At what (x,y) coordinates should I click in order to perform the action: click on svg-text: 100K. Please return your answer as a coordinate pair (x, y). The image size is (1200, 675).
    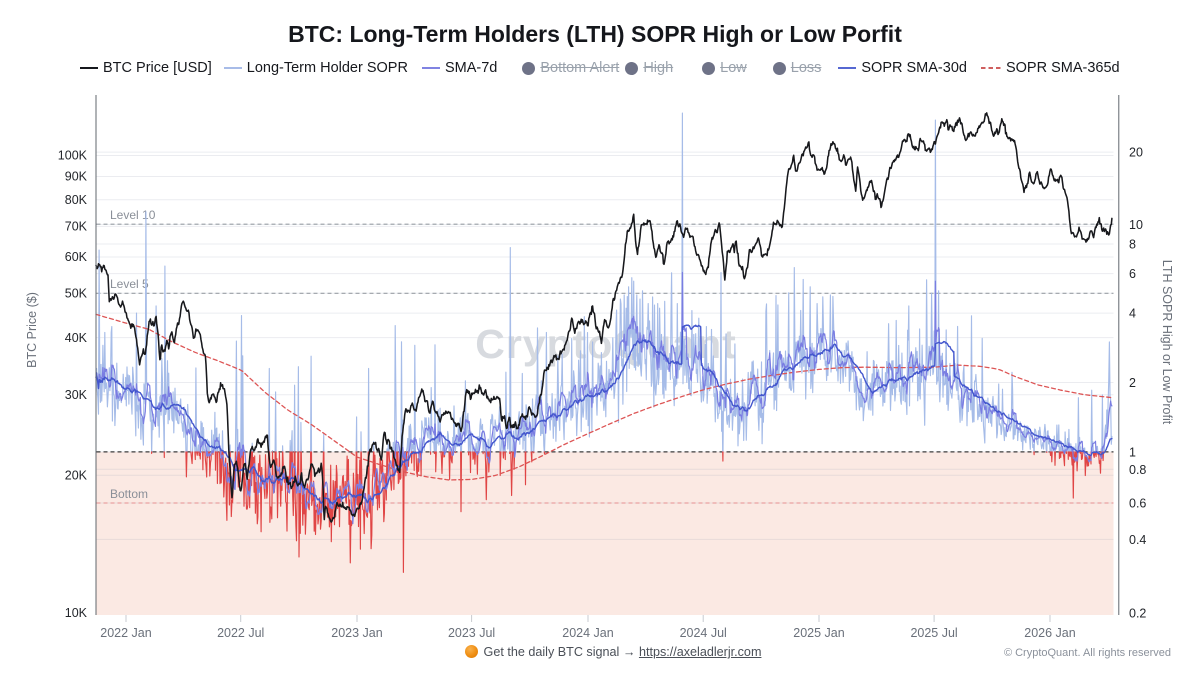
    Looking at the image, I should click on (73, 156).